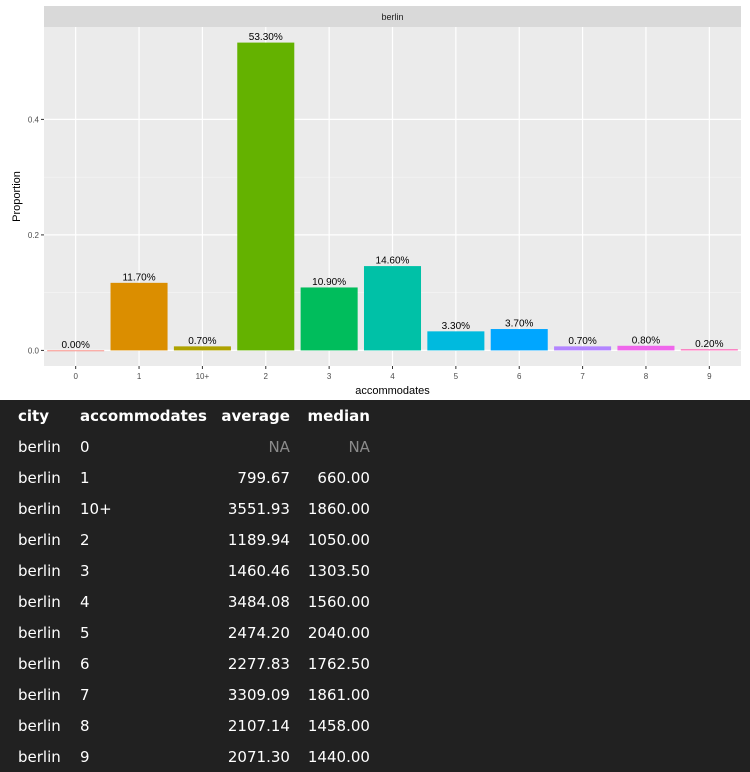 This screenshot has width=750, height=772. I want to click on bar-10+, so click(202, 348).